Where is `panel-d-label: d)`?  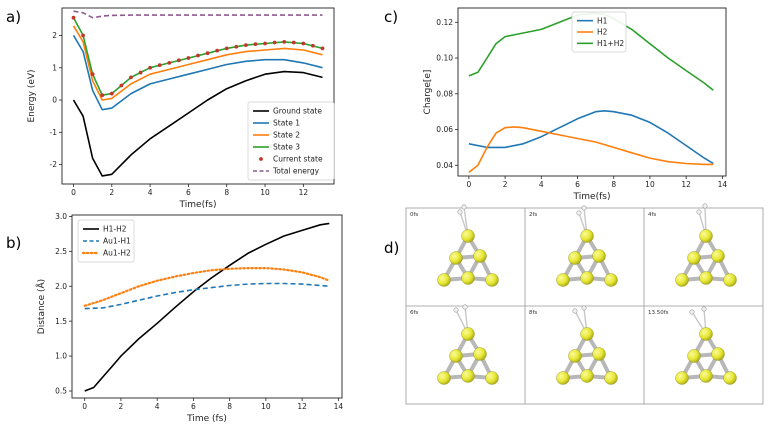
panel-d-label: d) is located at coordinates (391, 248).